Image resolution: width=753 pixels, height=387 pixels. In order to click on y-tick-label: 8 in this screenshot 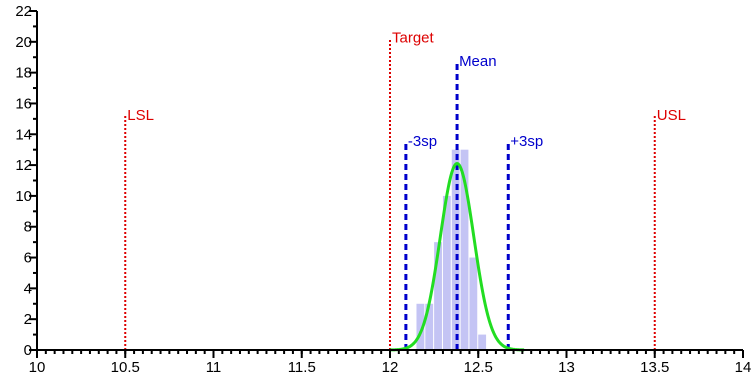, I will do `click(28, 227)`.